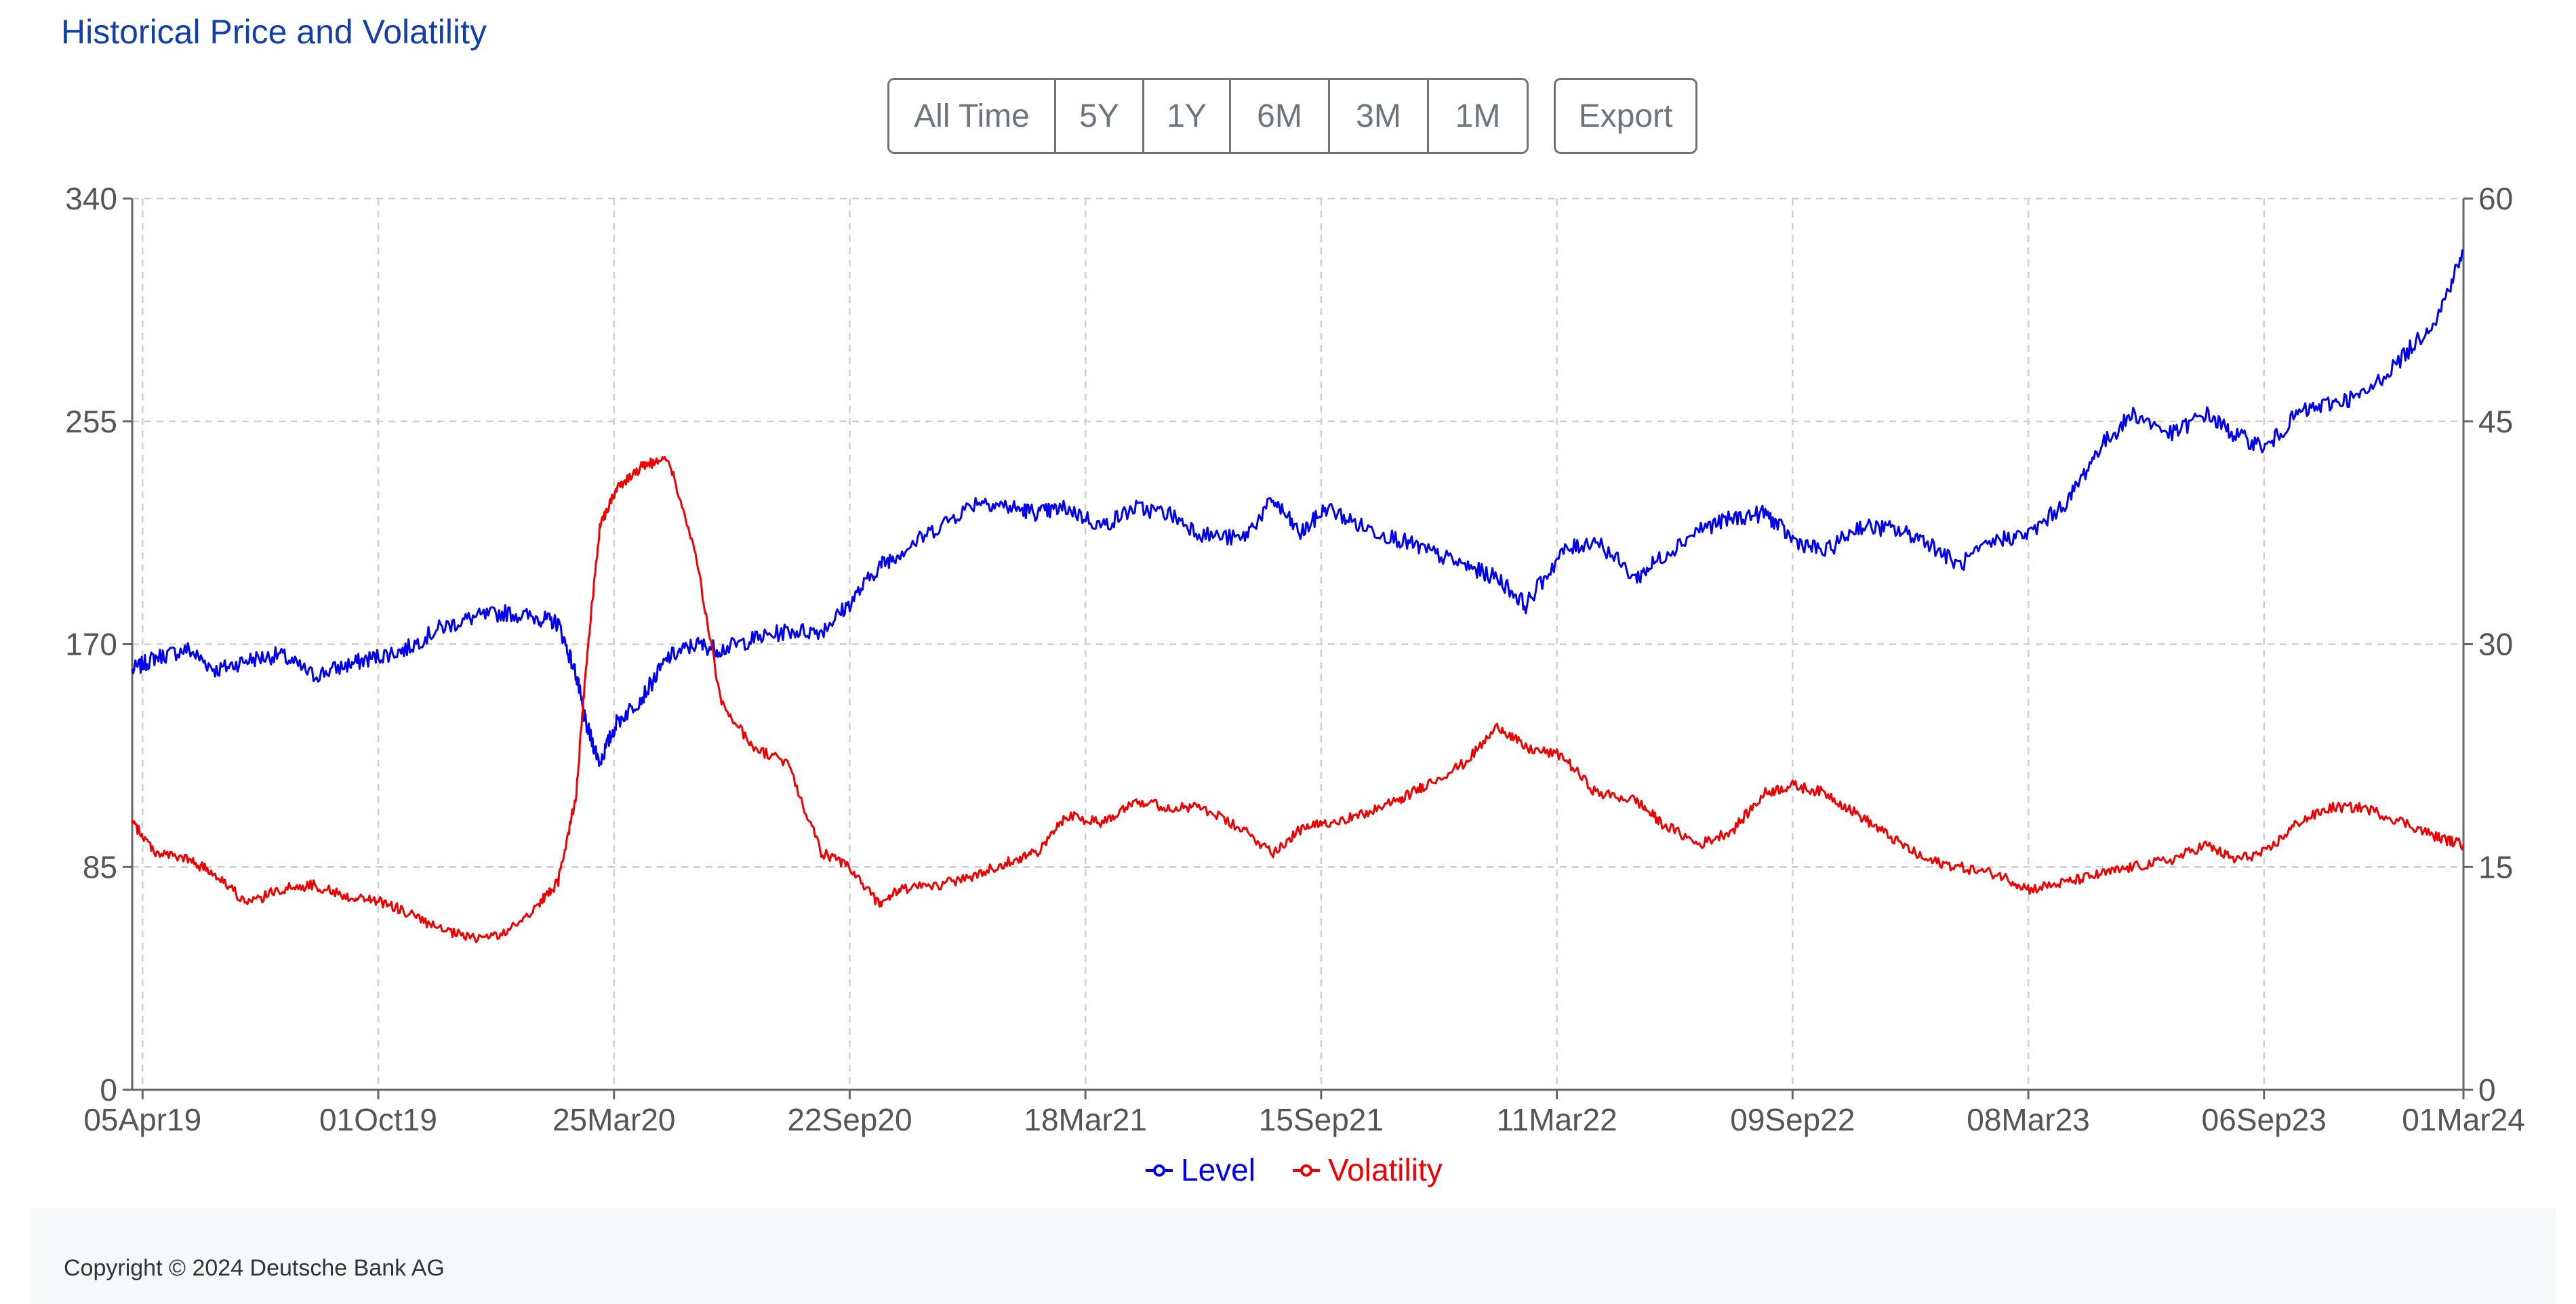  I want to click on legend-item-level: Level, so click(1200, 1169).